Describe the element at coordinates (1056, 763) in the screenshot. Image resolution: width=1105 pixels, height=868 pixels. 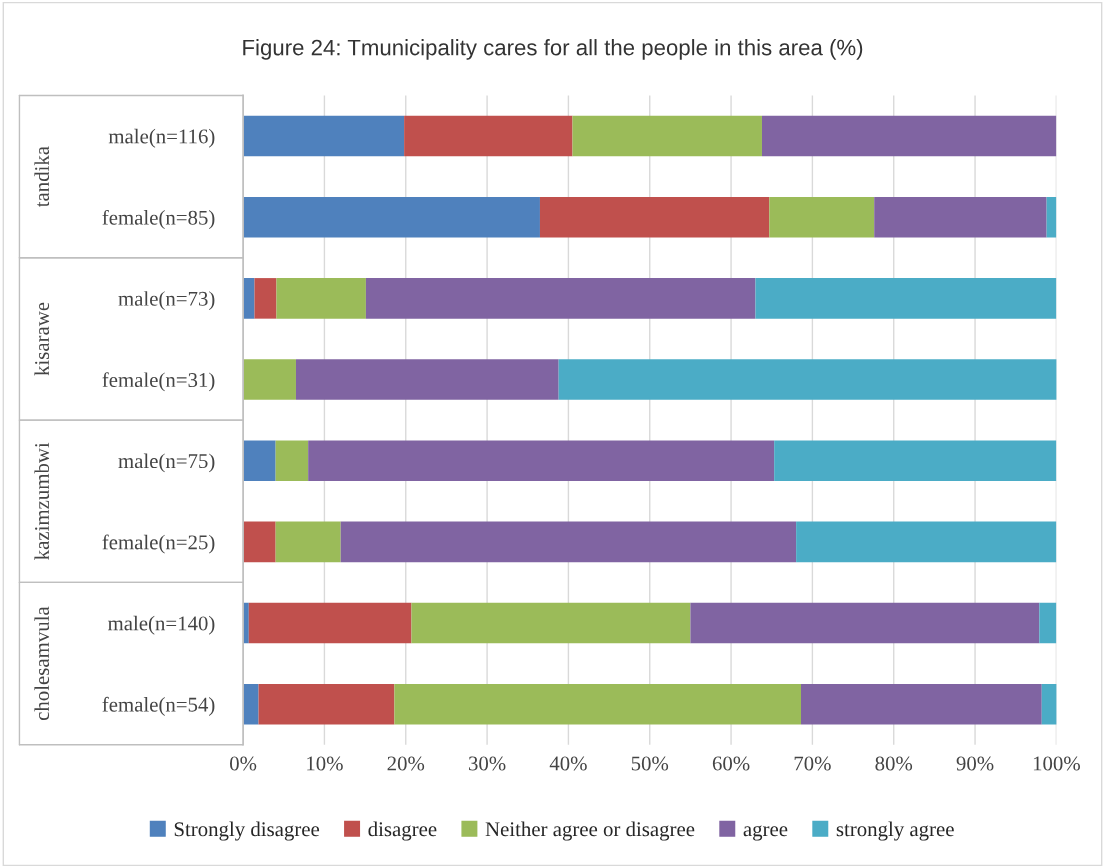
I see `x-tick-label: 100%` at that location.